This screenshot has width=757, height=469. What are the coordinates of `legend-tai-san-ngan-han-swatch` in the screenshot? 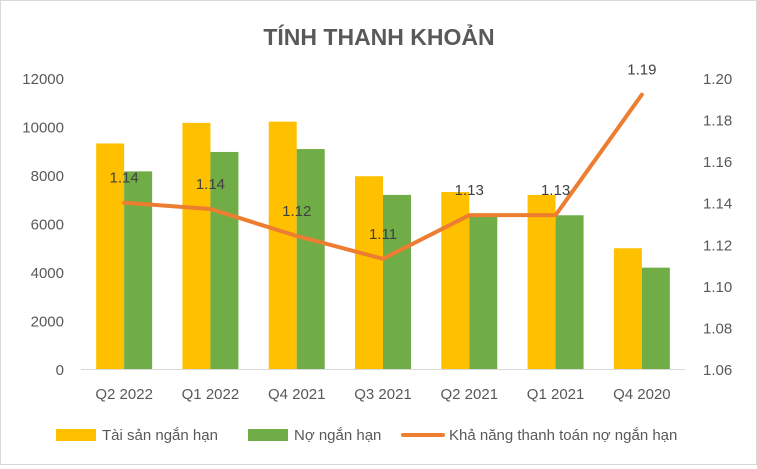 It's located at (76, 435).